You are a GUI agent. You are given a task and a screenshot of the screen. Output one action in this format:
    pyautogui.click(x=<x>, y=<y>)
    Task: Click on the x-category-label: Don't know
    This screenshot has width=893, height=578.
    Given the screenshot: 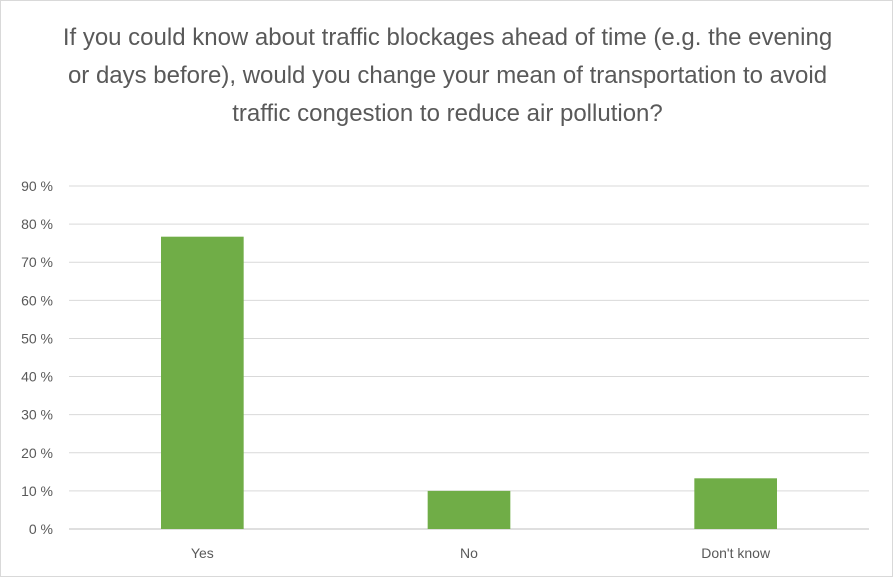 What is the action you would take?
    pyautogui.click(x=736, y=553)
    